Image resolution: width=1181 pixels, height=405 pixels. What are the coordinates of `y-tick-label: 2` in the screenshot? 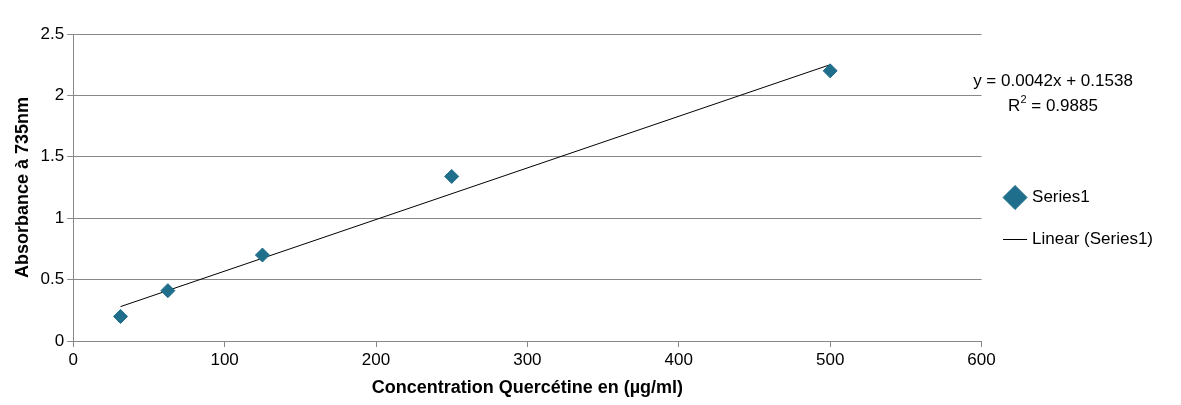 It's located at (59, 95).